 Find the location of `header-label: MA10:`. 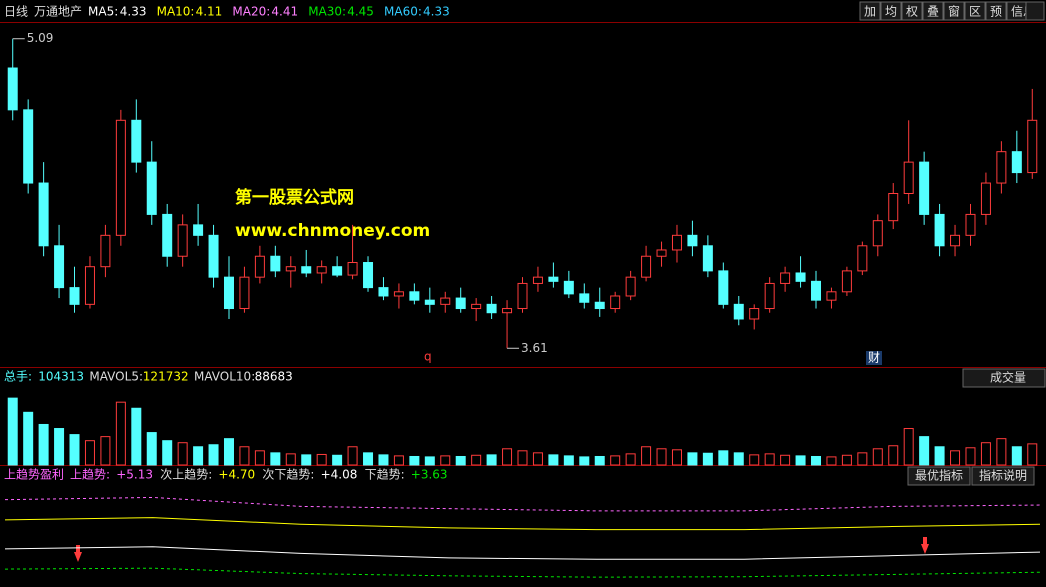

header-label: MA10: is located at coordinates (176, 12).